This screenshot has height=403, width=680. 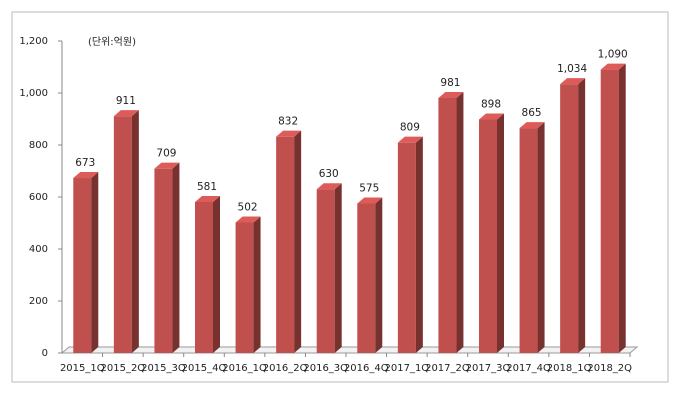 What do you see at coordinates (85, 163) in the screenshot?
I see `value-label: 673` at bounding box center [85, 163].